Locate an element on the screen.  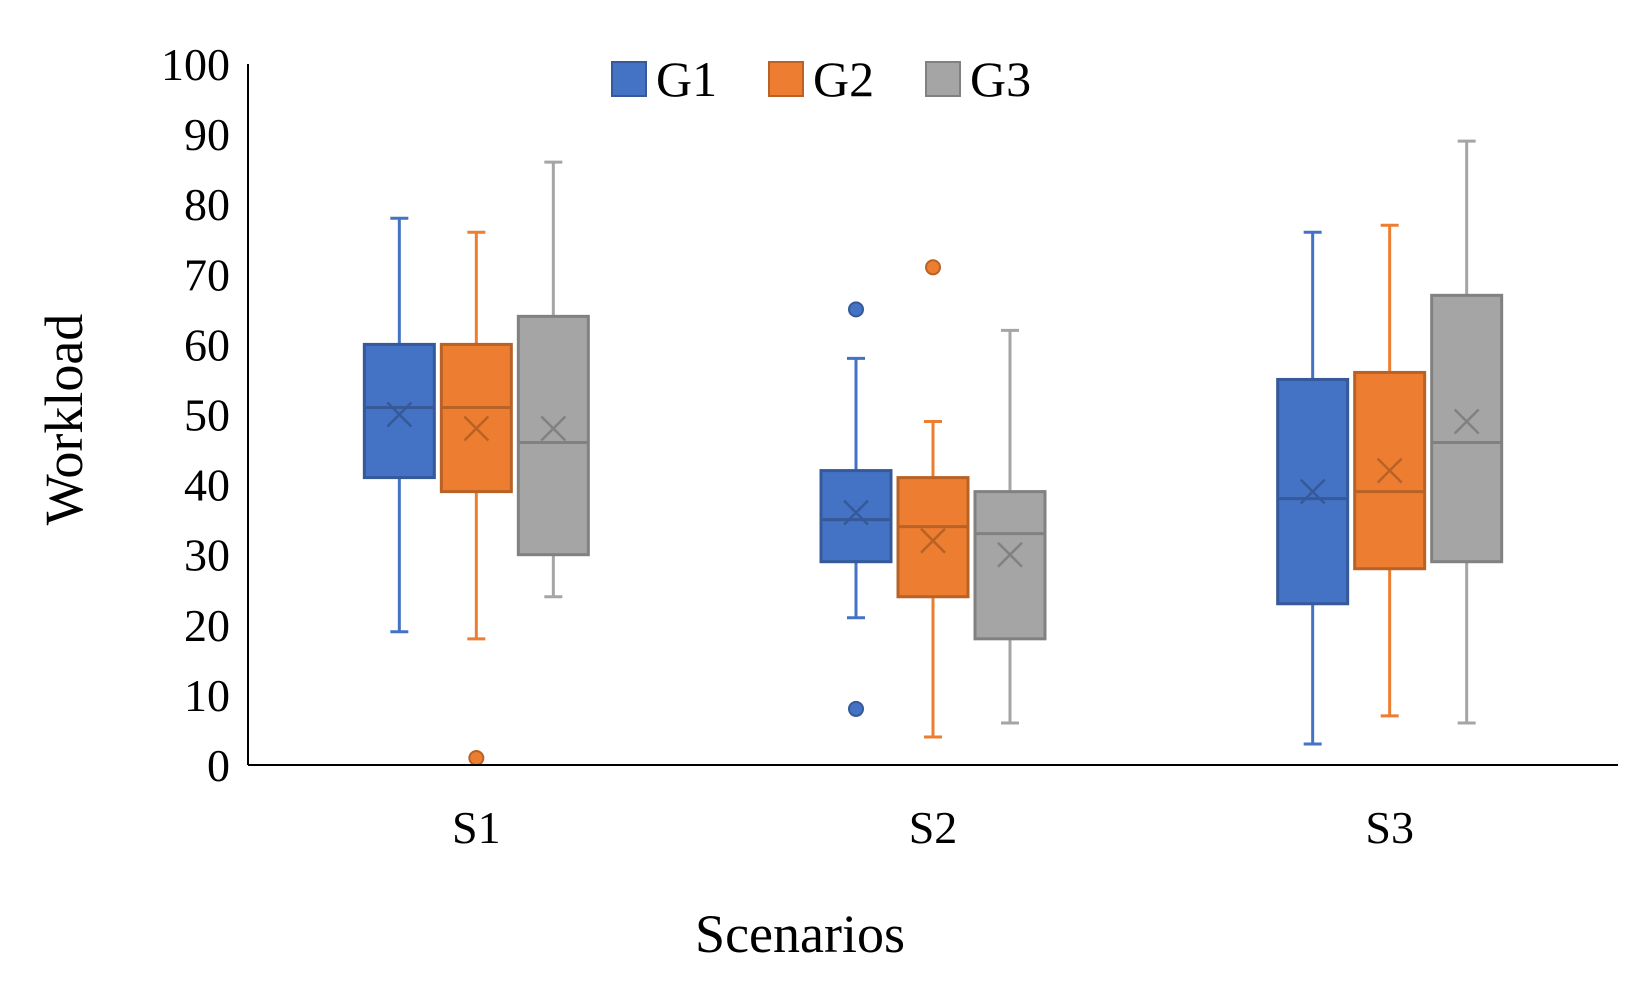
box-g3-s3 is located at coordinates (1467, 432).